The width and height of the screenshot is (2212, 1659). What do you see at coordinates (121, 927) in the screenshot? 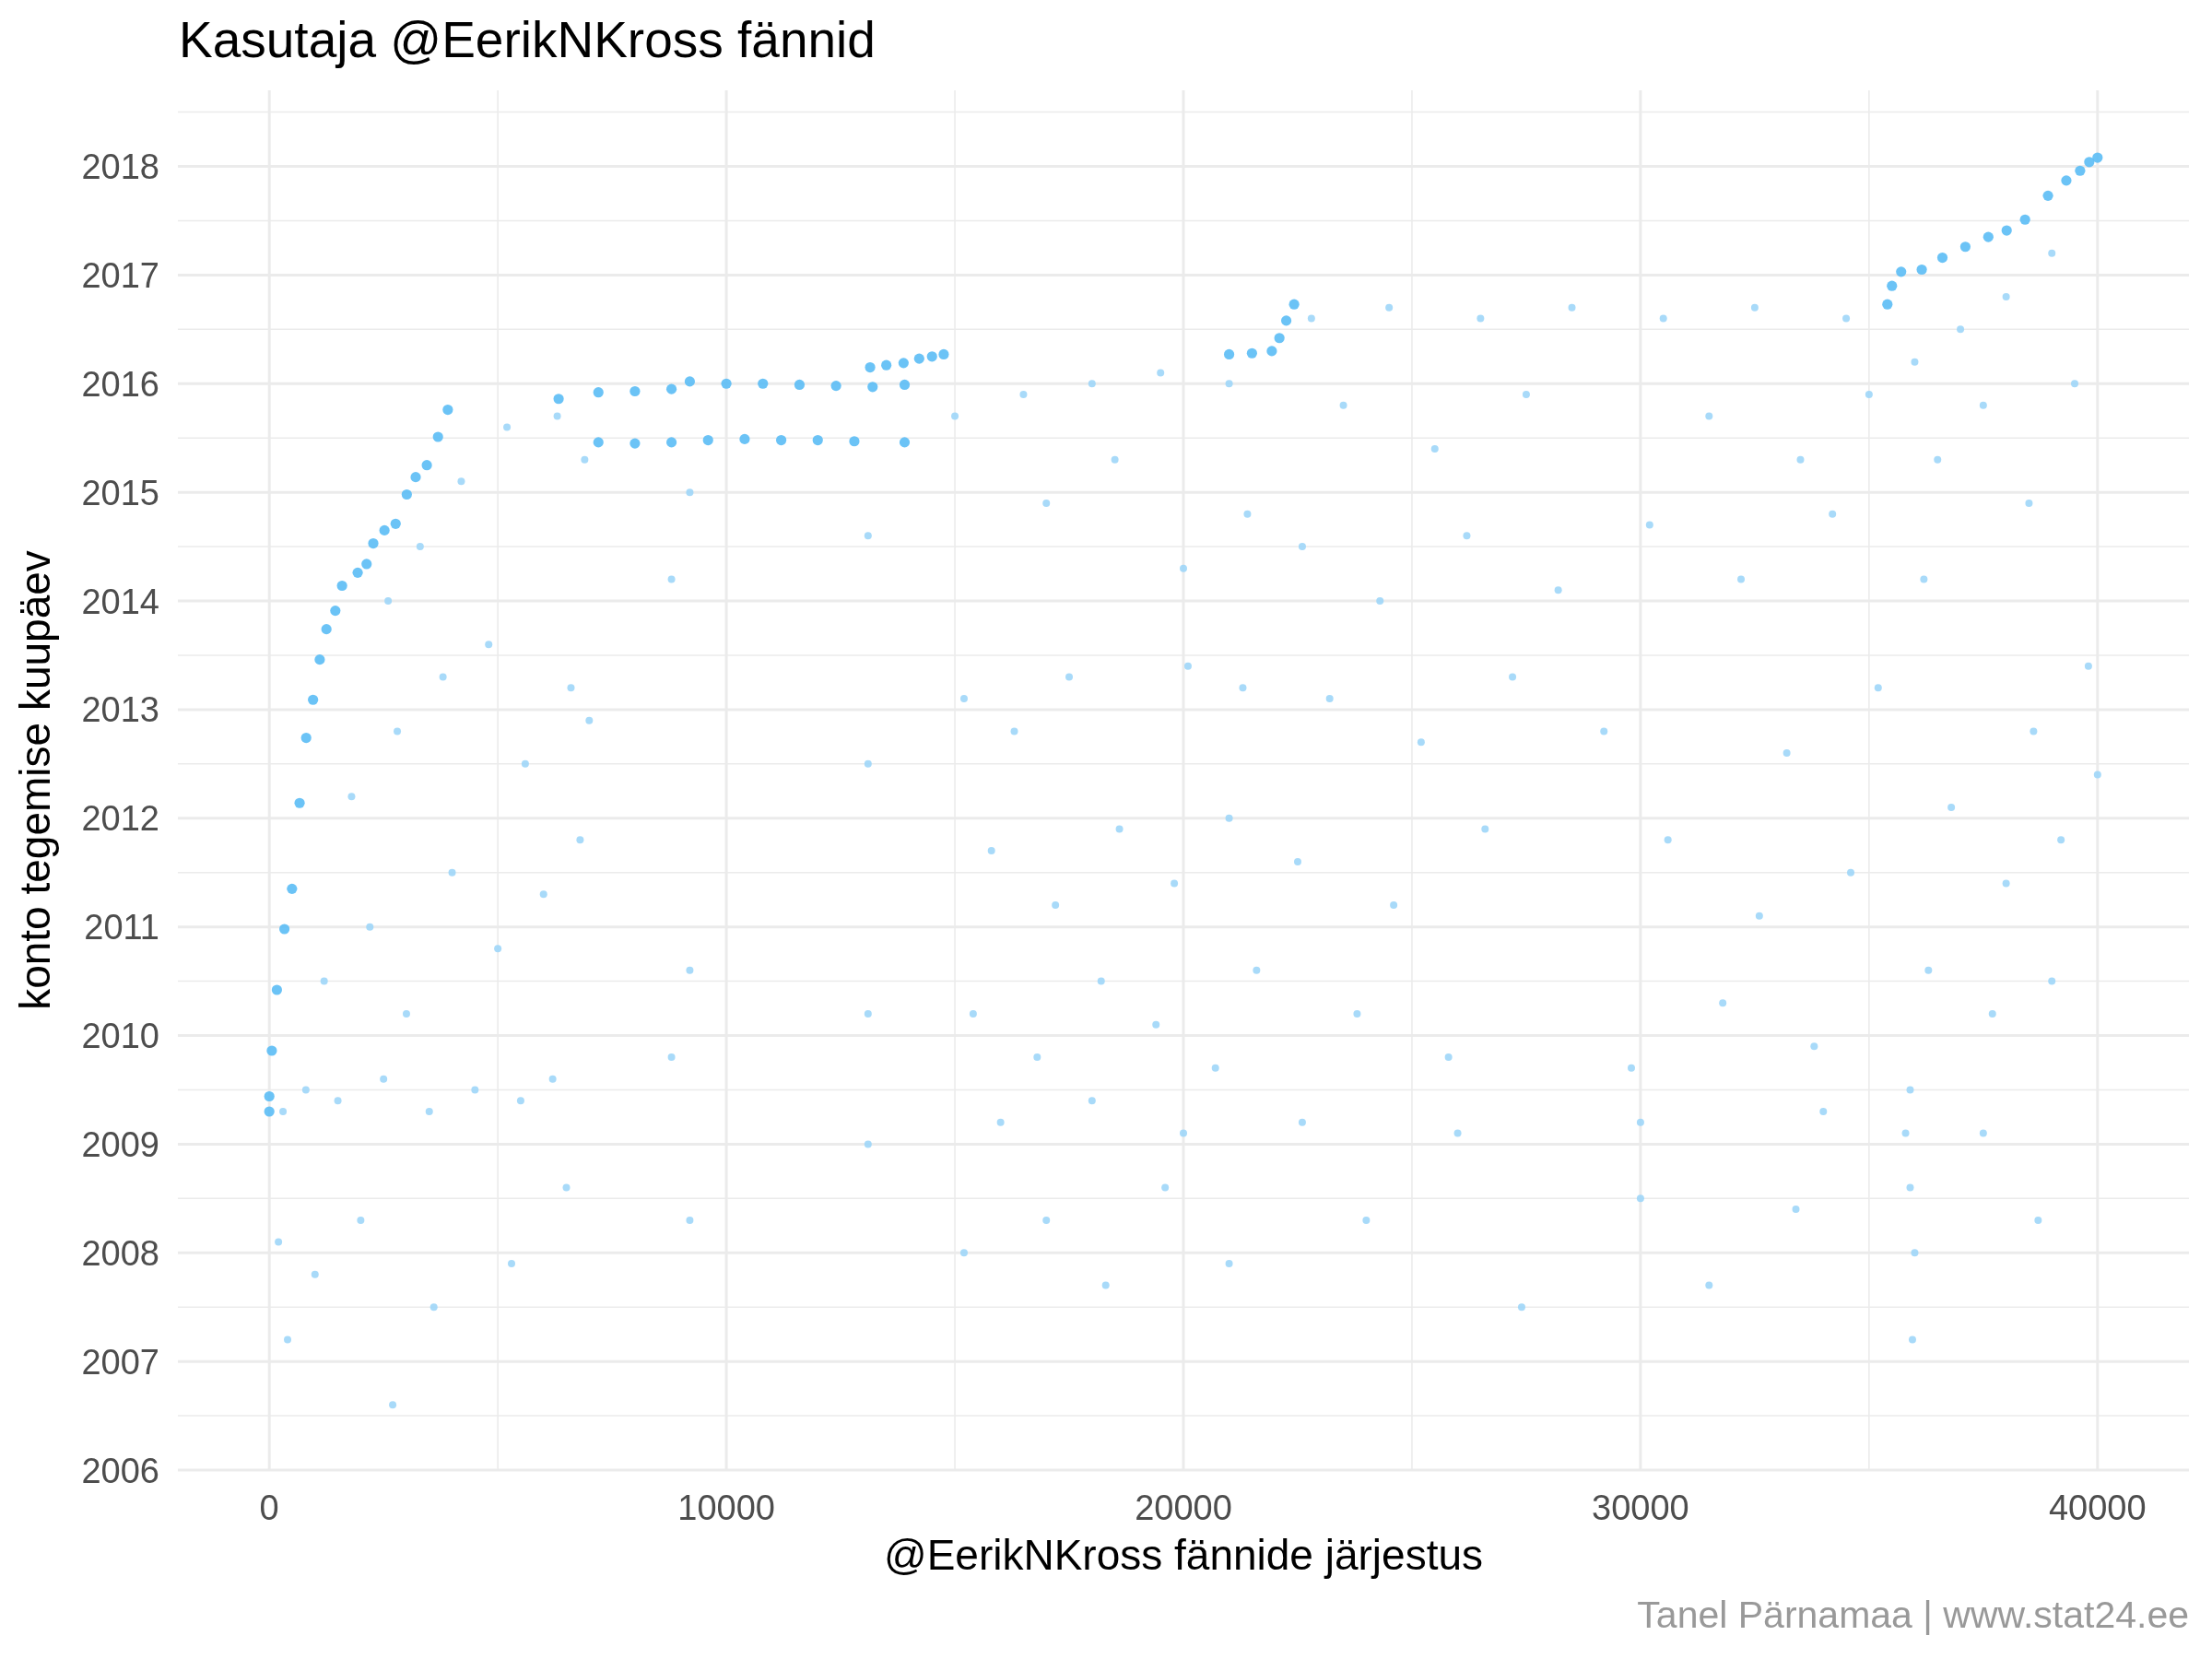
I see `y-tick-label: 2011` at bounding box center [121, 927].